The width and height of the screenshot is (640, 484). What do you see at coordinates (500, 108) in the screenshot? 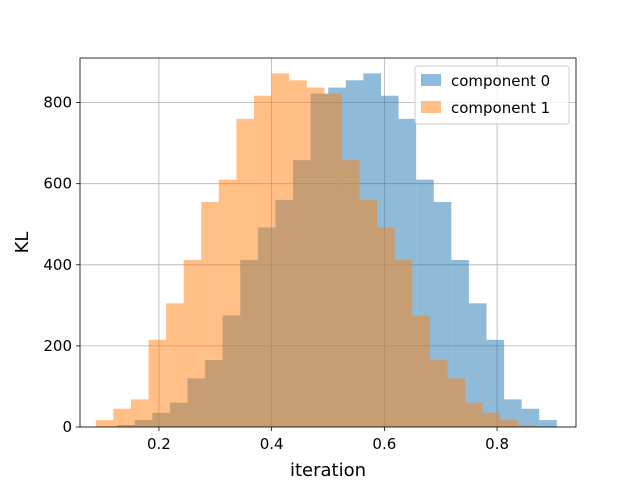
I see `legend-label: component 1` at bounding box center [500, 108].